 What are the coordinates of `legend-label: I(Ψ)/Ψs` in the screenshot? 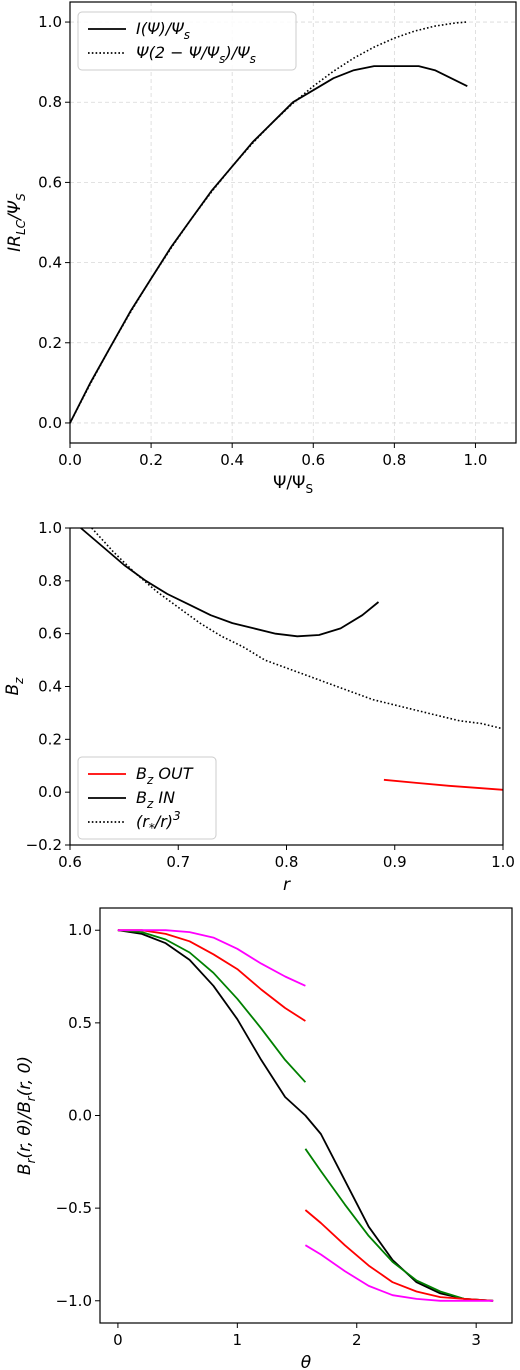 It's located at (163, 30).